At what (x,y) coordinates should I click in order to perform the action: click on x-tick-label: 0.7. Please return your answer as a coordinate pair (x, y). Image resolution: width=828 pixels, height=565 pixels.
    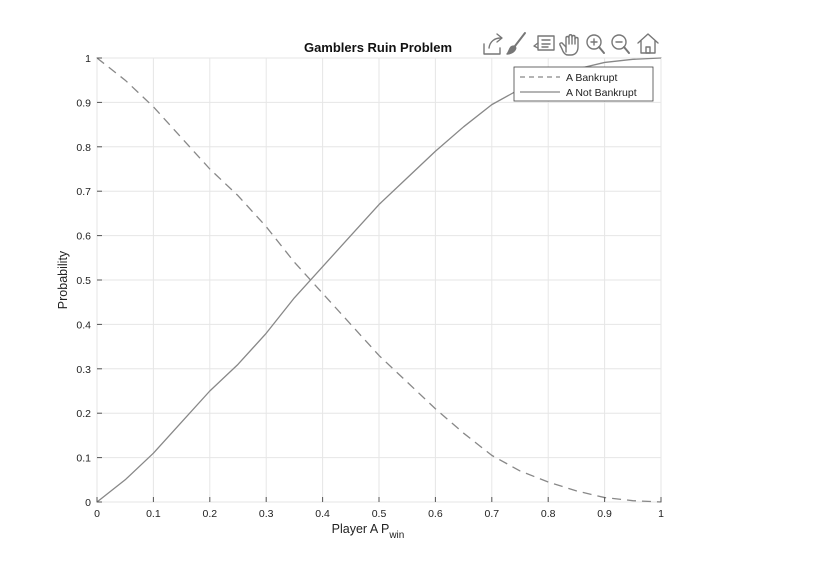
    Looking at the image, I should click on (491, 514).